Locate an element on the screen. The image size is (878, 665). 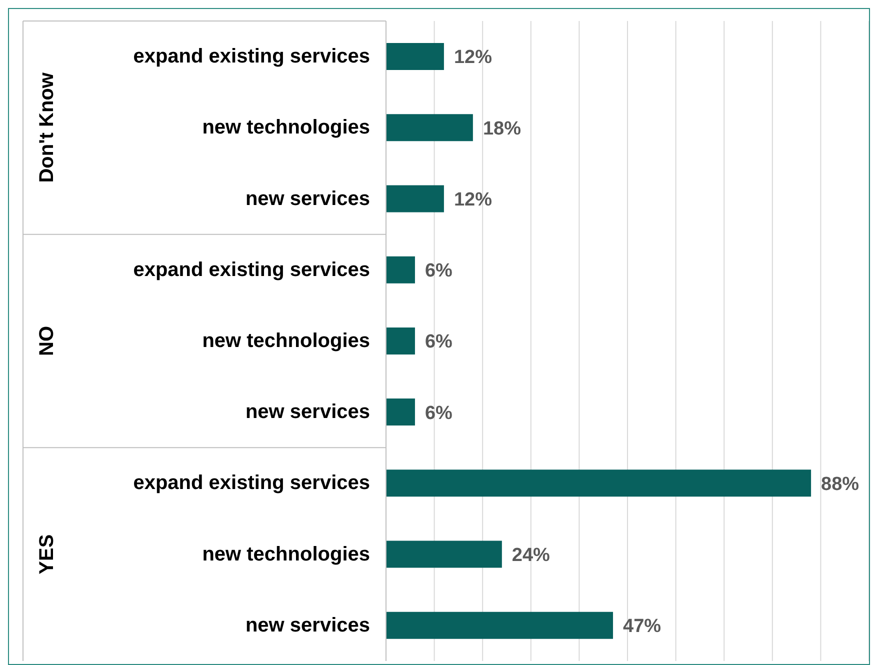
text: NO is located at coordinates (47, 341).